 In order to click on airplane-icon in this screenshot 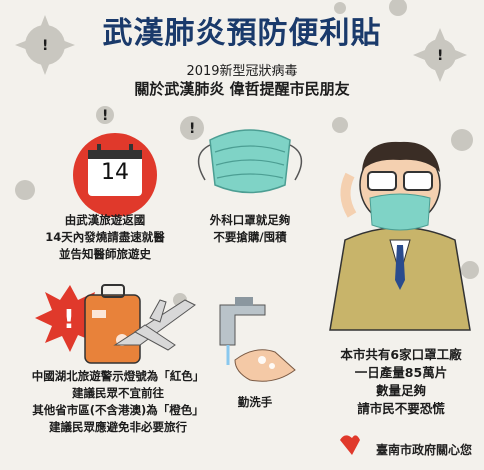, I will do `click(154, 325)`.